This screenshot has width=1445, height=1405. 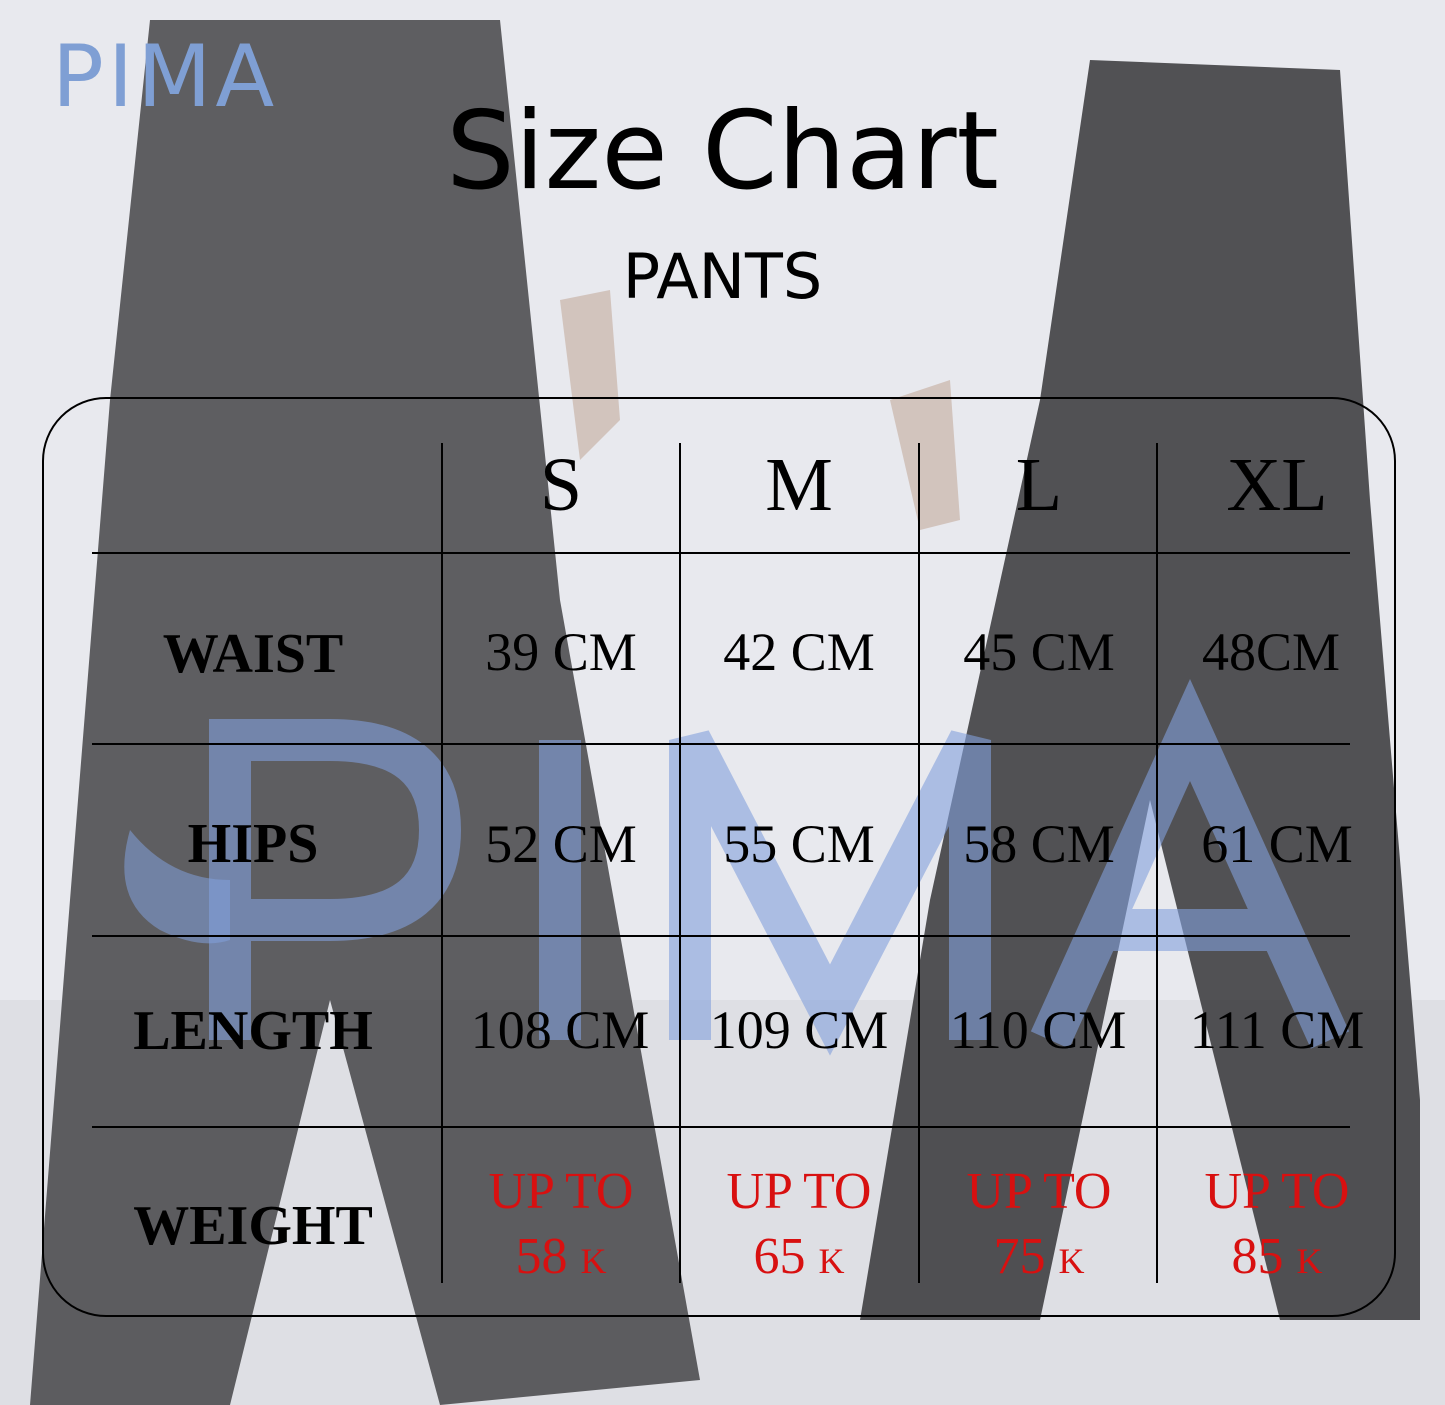 What do you see at coordinates (561, 1224) in the screenshot?
I see `weight-cell: UP TO 58 K` at bounding box center [561, 1224].